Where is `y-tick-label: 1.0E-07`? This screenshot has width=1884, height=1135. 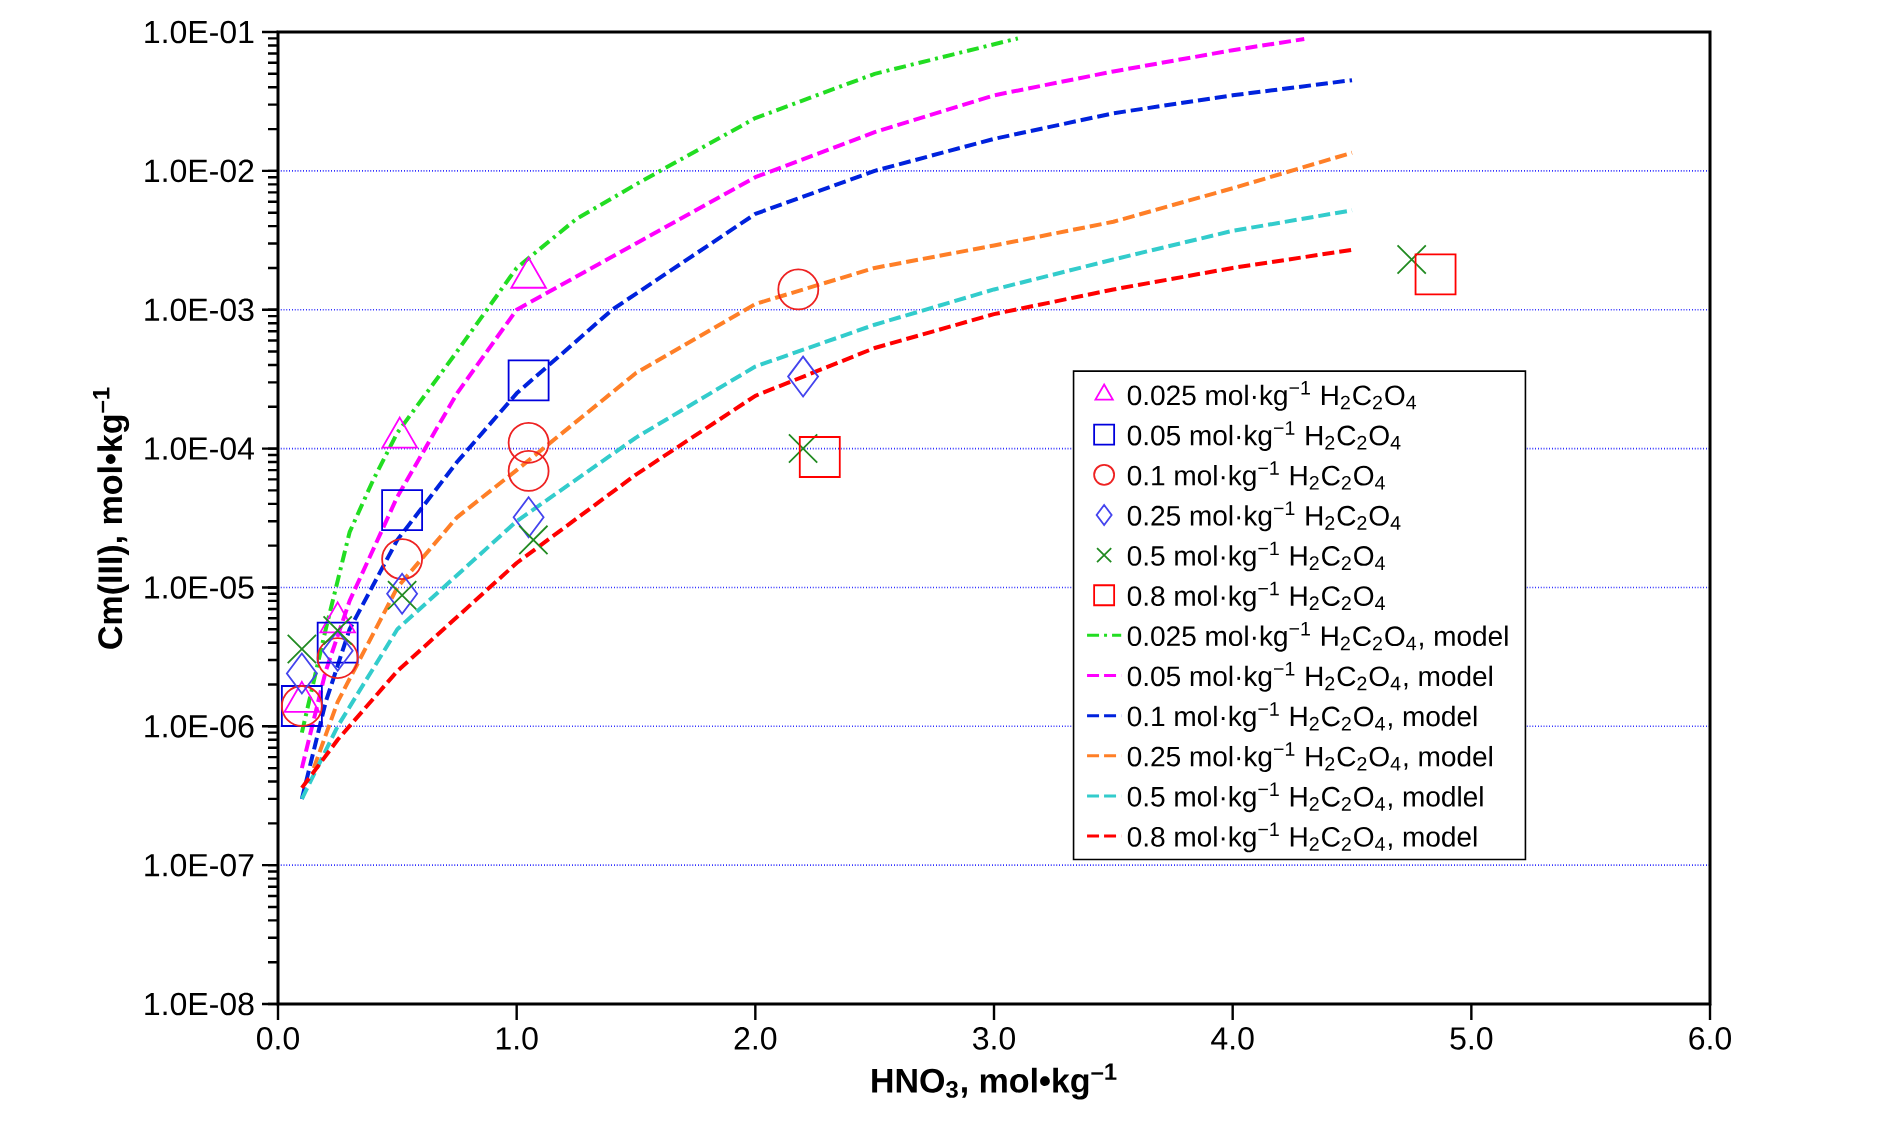 y-tick-label: 1.0E-07 is located at coordinates (199, 865).